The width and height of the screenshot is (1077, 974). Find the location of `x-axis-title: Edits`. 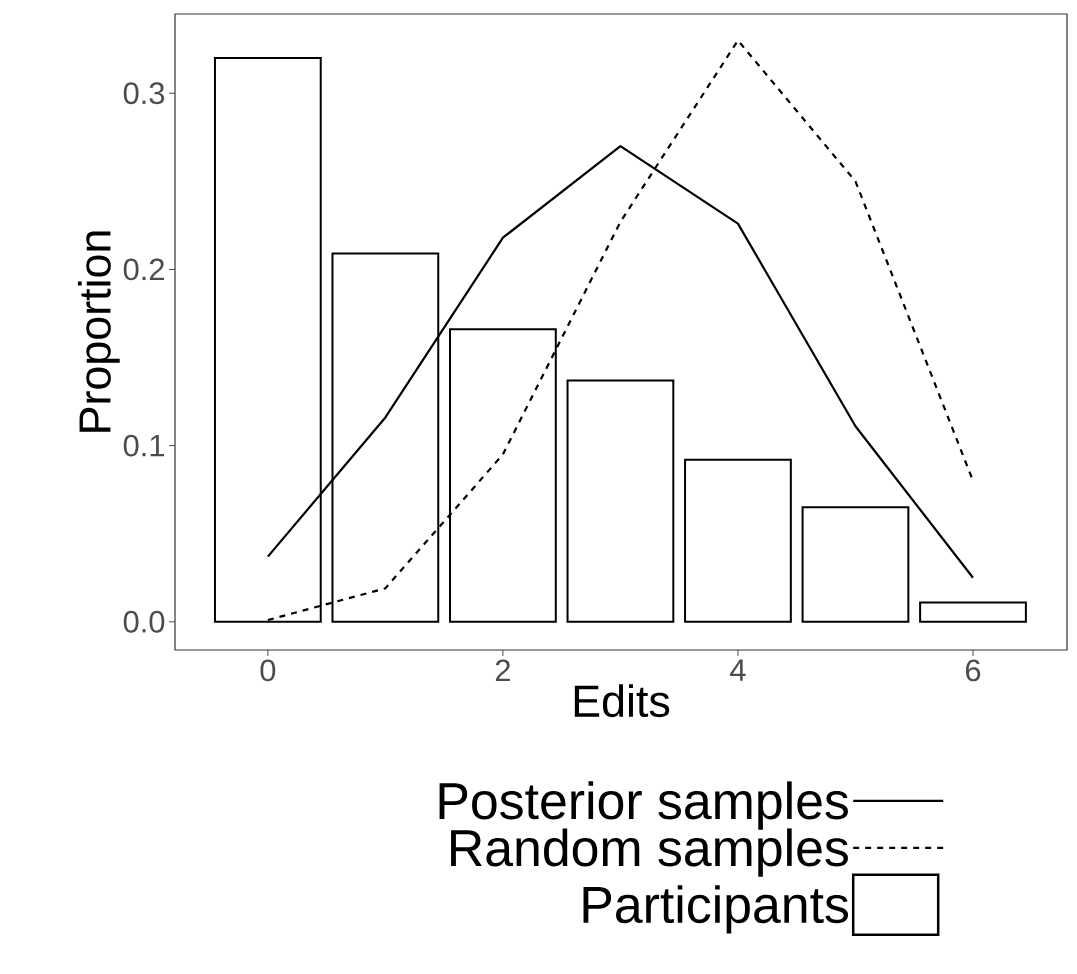

x-axis-title: Edits is located at coordinates (622, 701).